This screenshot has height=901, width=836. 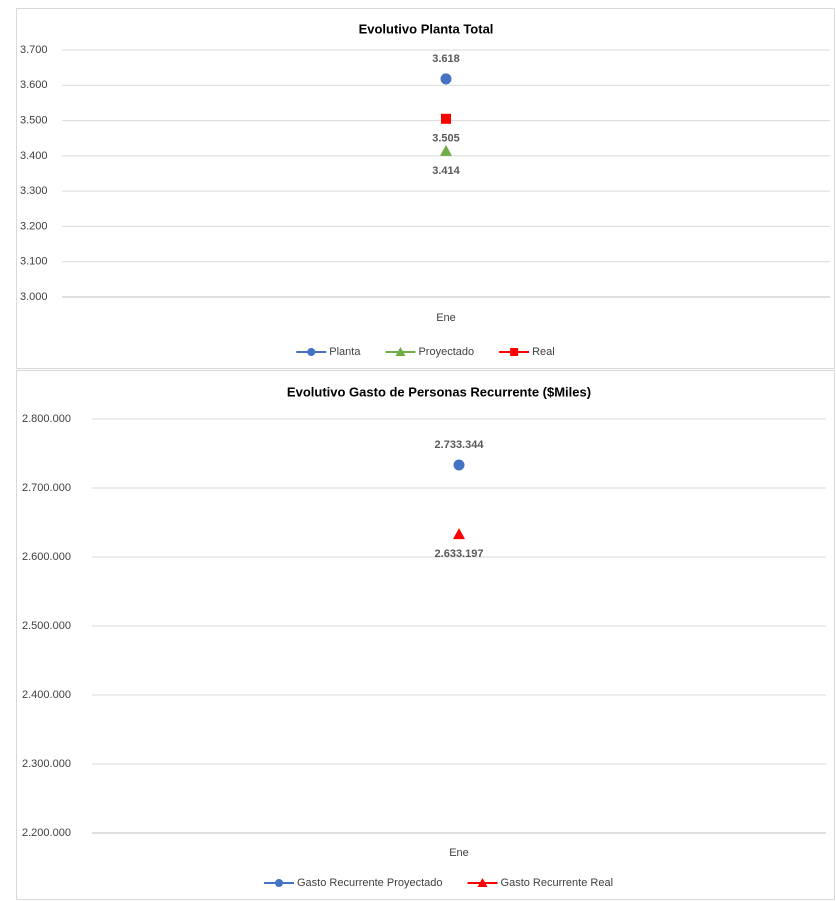 What do you see at coordinates (46, 419) in the screenshot?
I see `y-tick-label: 2.800.000` at bounding box center [46, 419].